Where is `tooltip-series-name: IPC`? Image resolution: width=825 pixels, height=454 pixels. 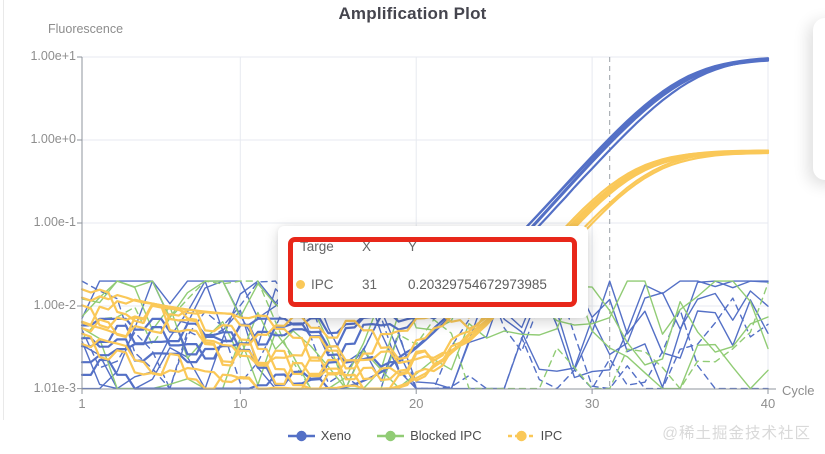 tooltip-series-name: IPC is located at coordinates (322, 284).